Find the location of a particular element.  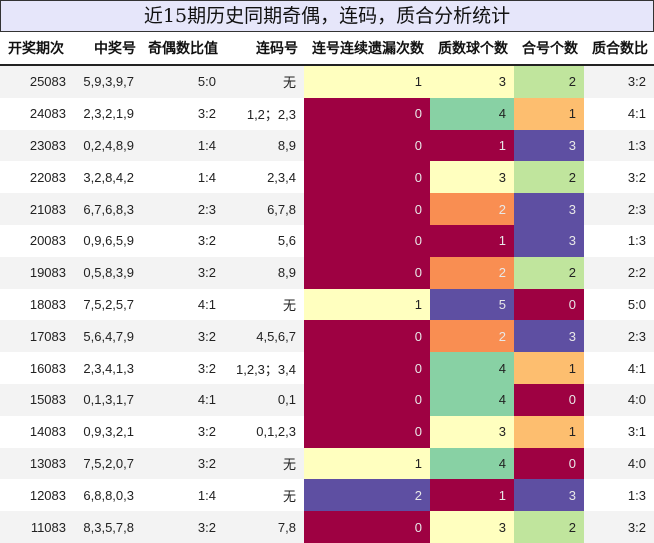

header-odd-even: 奇偶数比值 is located at coordinates (183, 49).